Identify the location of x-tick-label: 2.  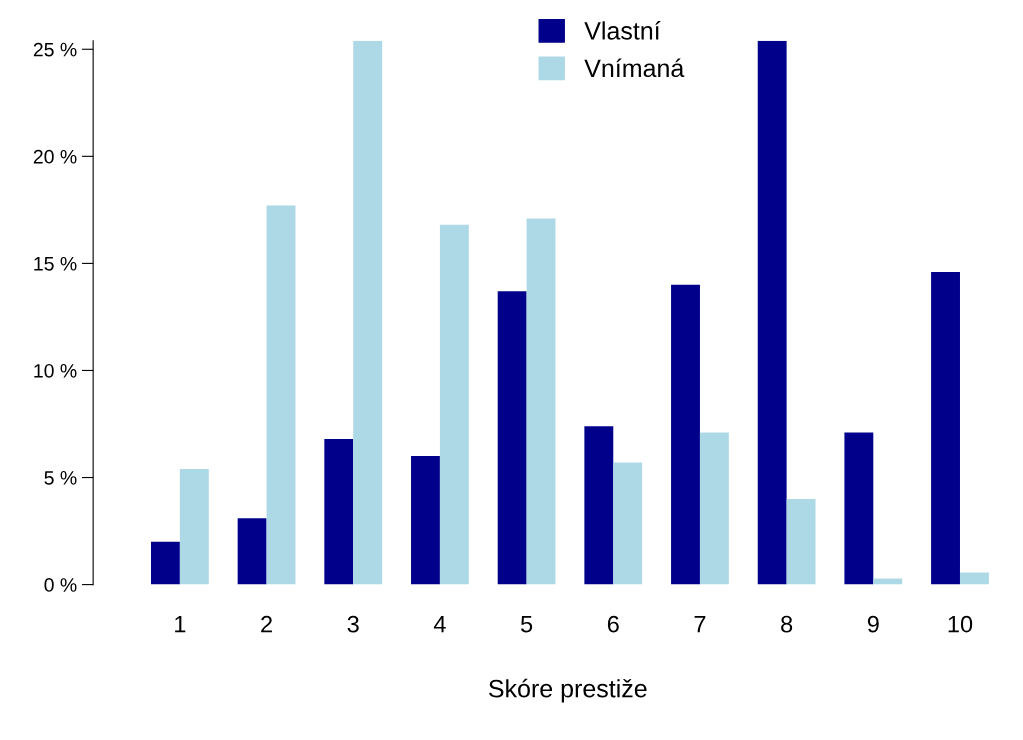
(266, 624).